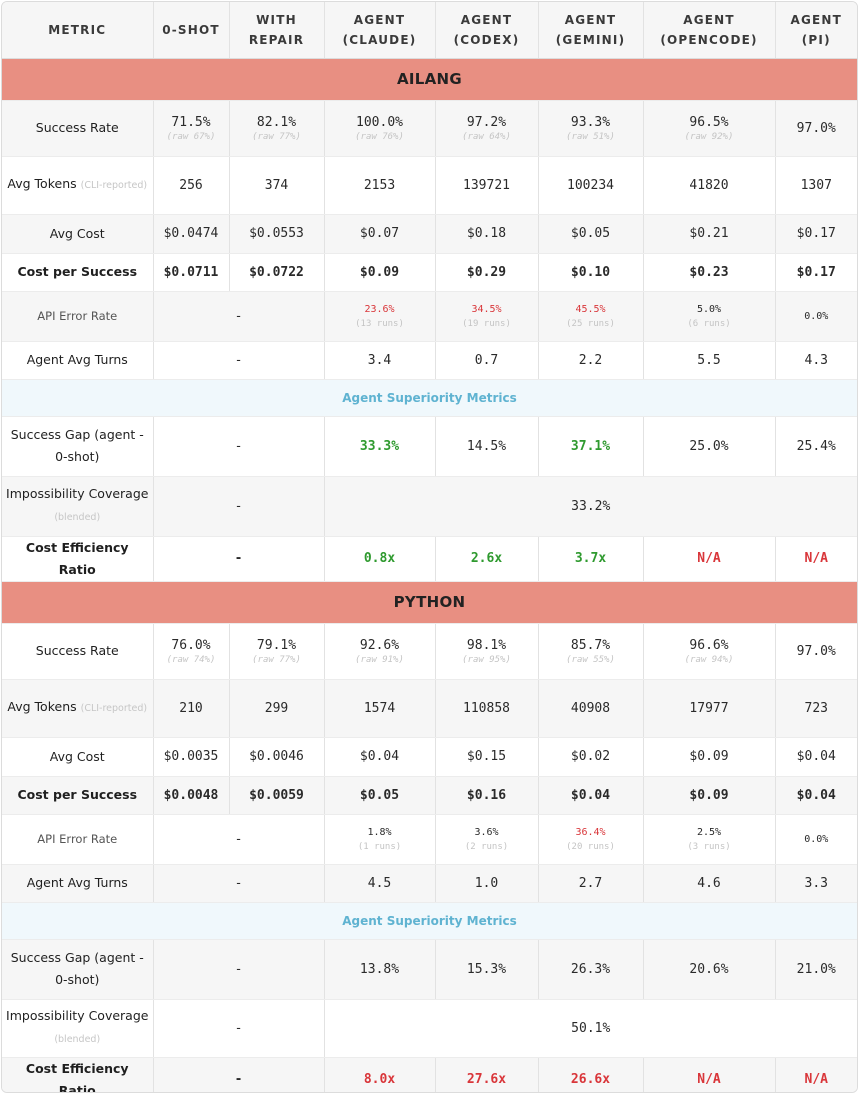 The image size is (859, 1094). What do you see at coordinates (816, 883) in the screenshot?
I see `table-cell: 3.3` at bounding box center [816, 883].